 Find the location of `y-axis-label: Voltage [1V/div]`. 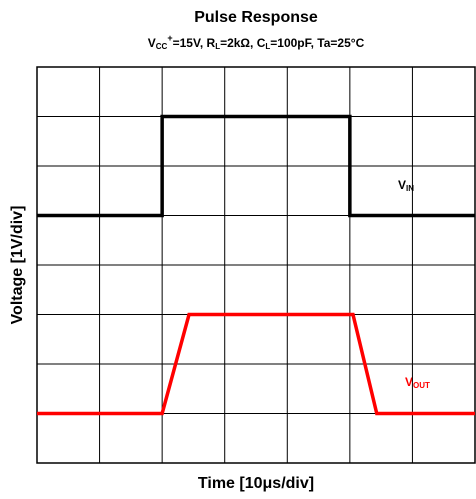

y-axis-label: Voltage [1V/div] is located at coordinates (17, 265).